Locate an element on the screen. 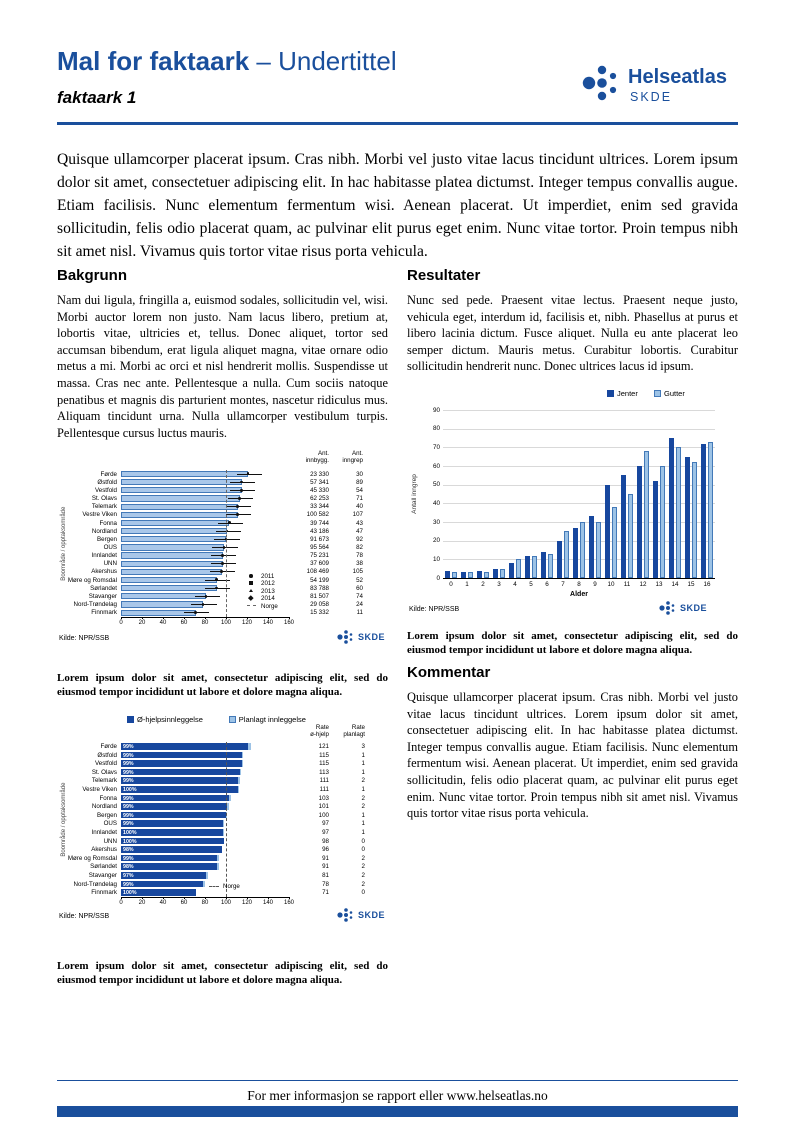 This screenshot has width=794, height=1123. row-label: Akershus is located at coordinates (104, 850).